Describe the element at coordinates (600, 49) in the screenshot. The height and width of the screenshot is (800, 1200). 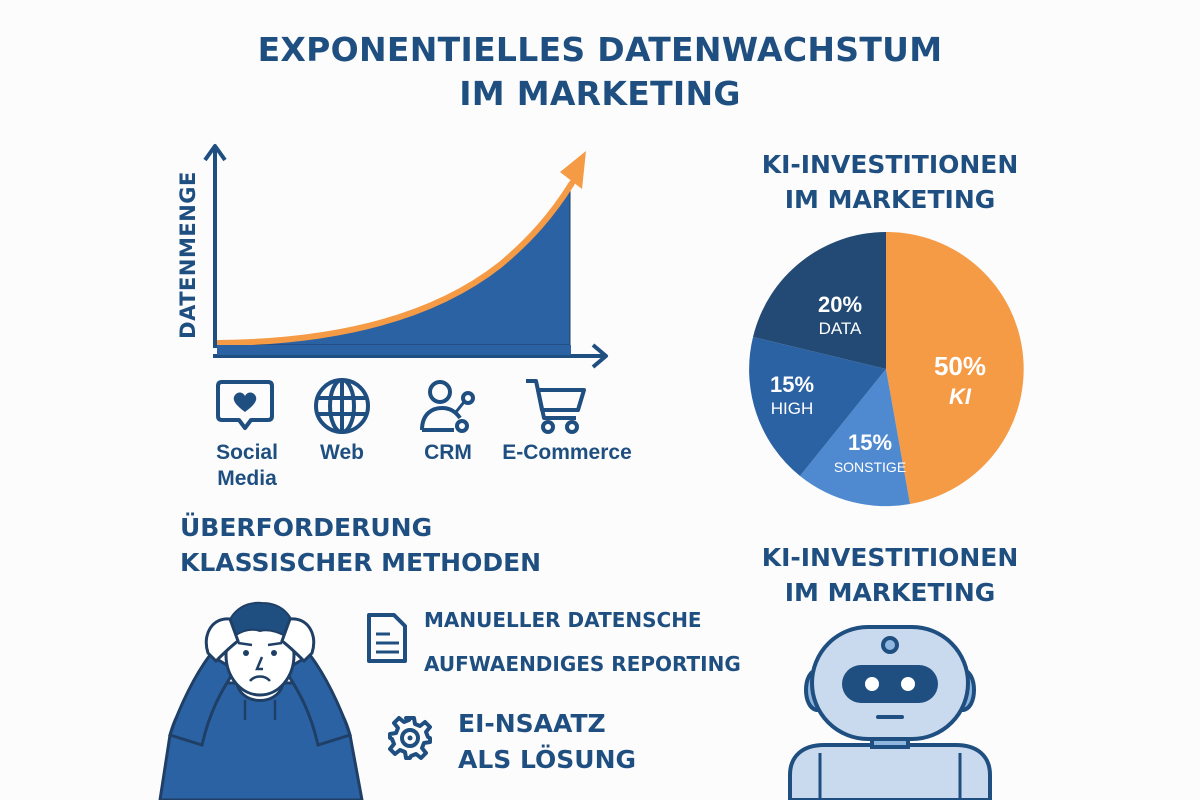
I see `page-title-line-1: EXPONENTIELLES DATENWACHSTUM` at that location.